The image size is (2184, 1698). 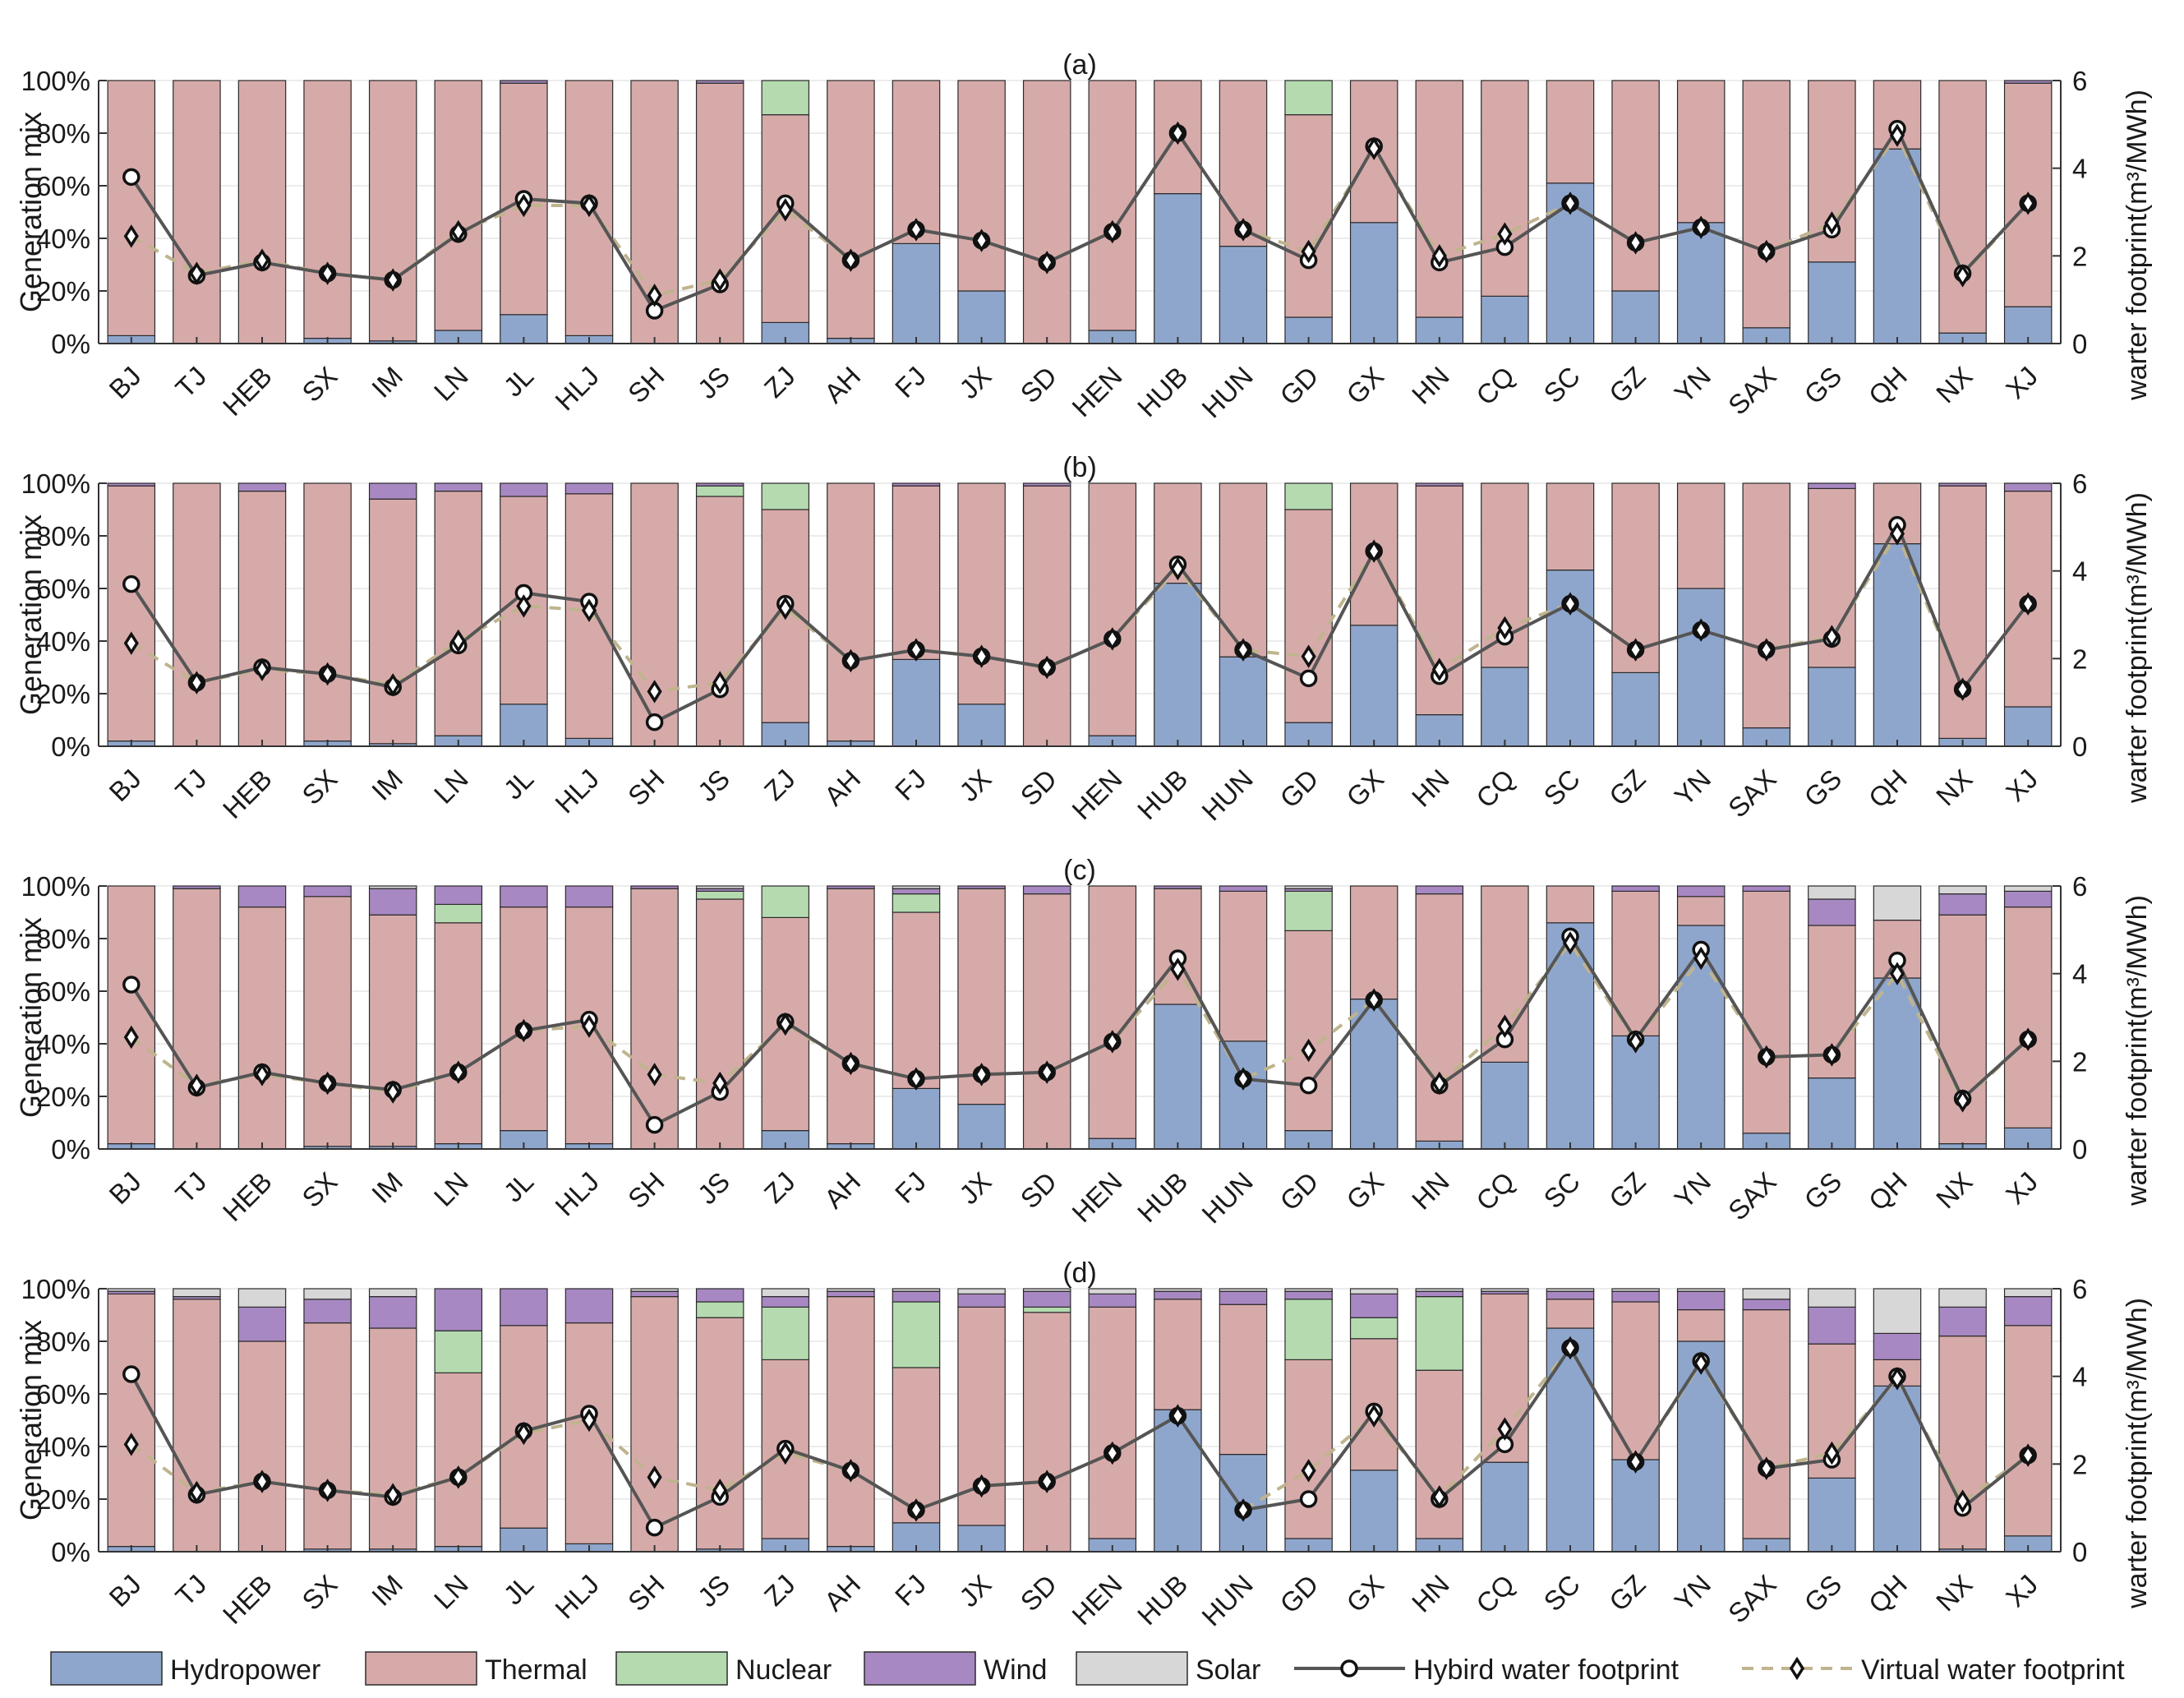 I want to click on bar-thermal-heb, so click(x=262, y=1028).